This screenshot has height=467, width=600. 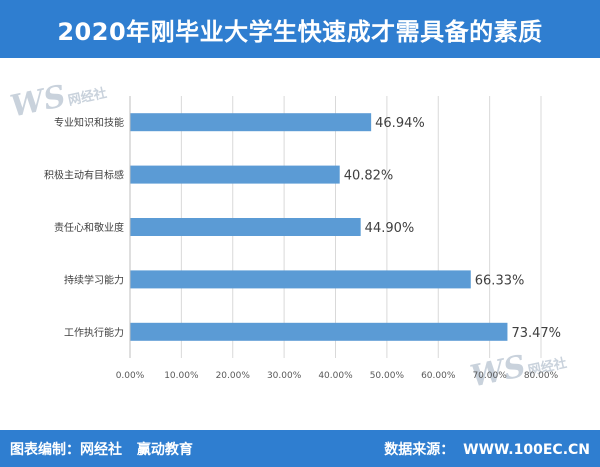 I want to click on x-tick-label: 0.00%, so click(x=130, y=376).